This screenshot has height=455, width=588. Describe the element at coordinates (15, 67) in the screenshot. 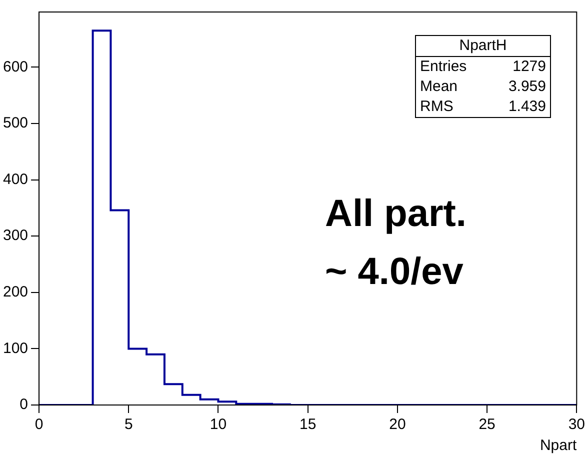

I see `y-tick-label: 600` at that location.